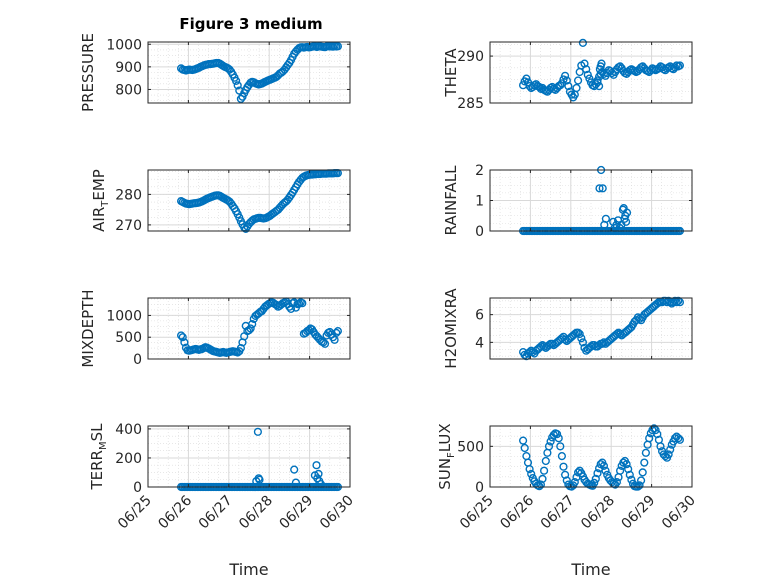 The image size is (778, 583). Describe the element at coordinates (137, 488) in the screenshot. I see `terrmsl-ytick-label: 0` at that location.